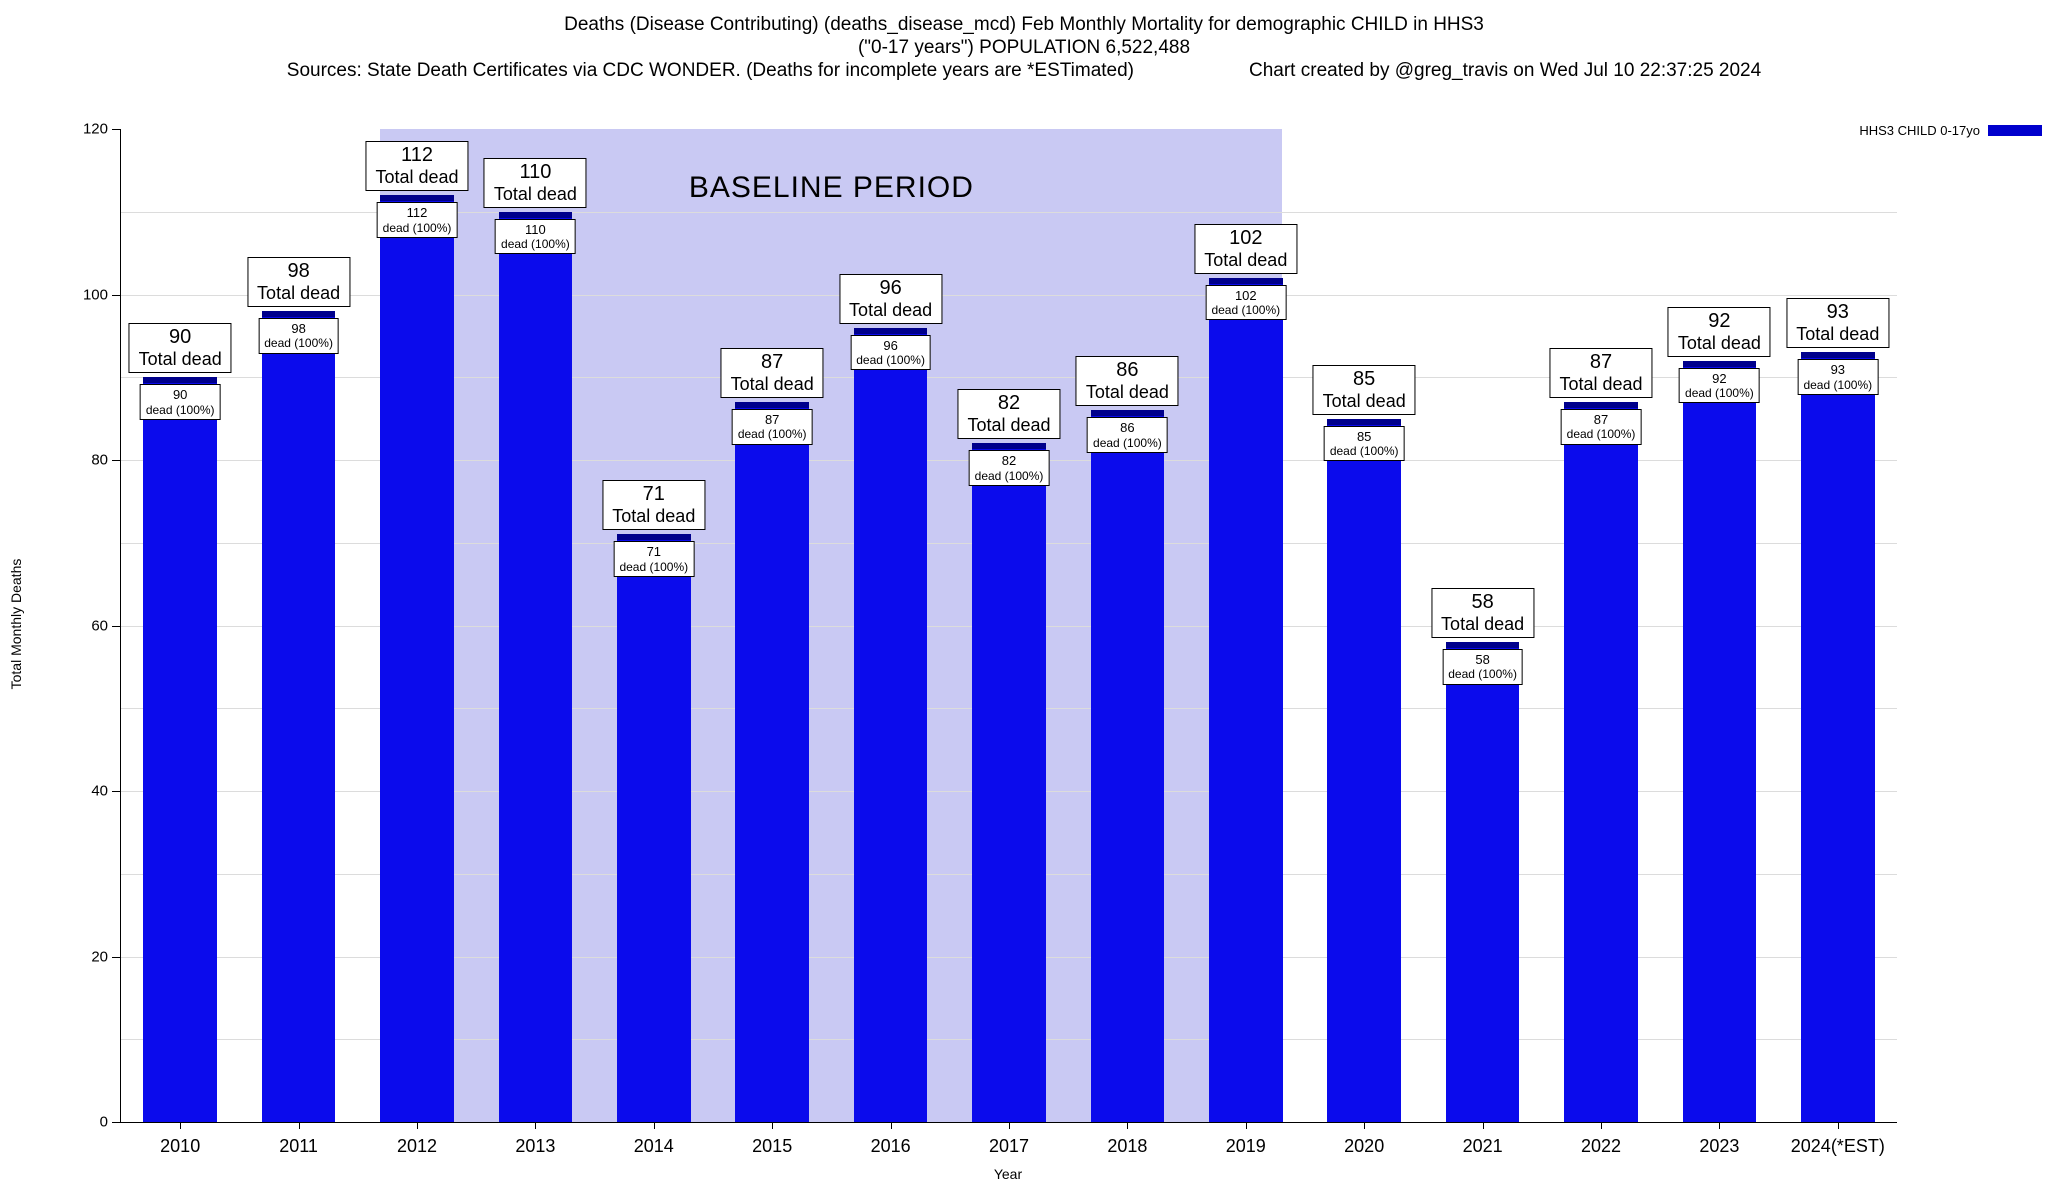 The image size is (2048, 1200). Describe the element at coordinates (1364, 378) in the screenshot. I see `total-label-value: 85` at that location.